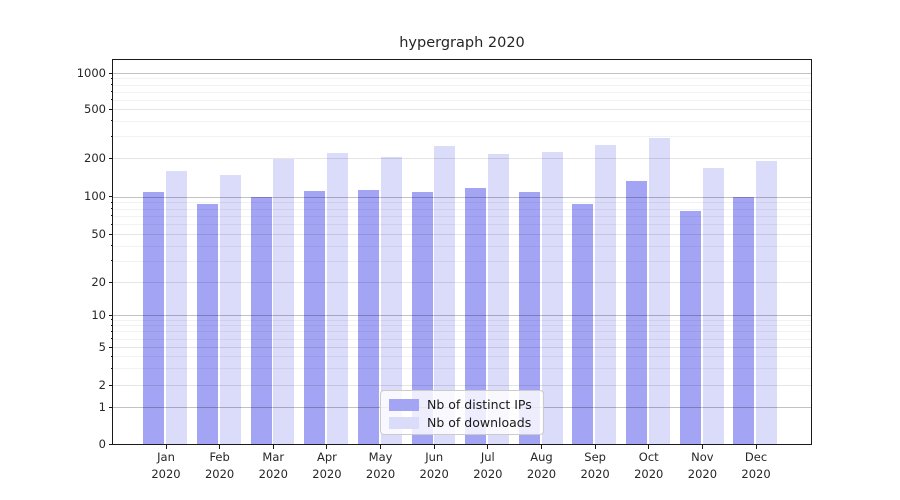 Image resolution: width=900 pixels, height=500 pixels. What do you see at coordinates (95, 108) in the screenshot?
I see `y-tick-label-500: 500` at bounding box center [95, 108].